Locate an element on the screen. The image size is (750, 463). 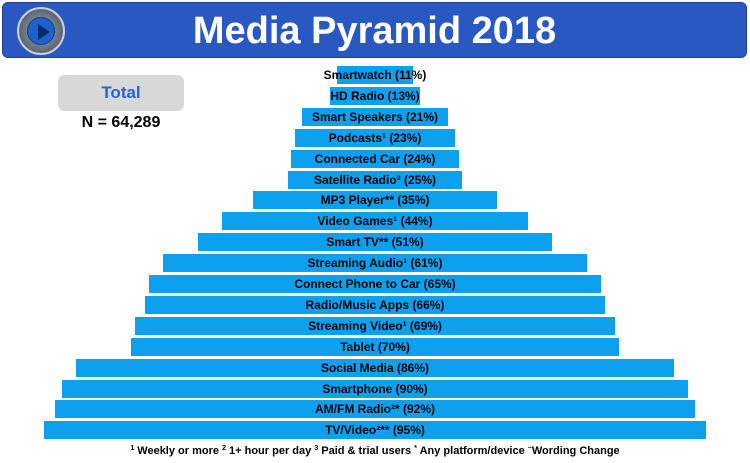
pyramid-bar-label: Radio/Music Apps (66%) is located at coordinates (375, 304).